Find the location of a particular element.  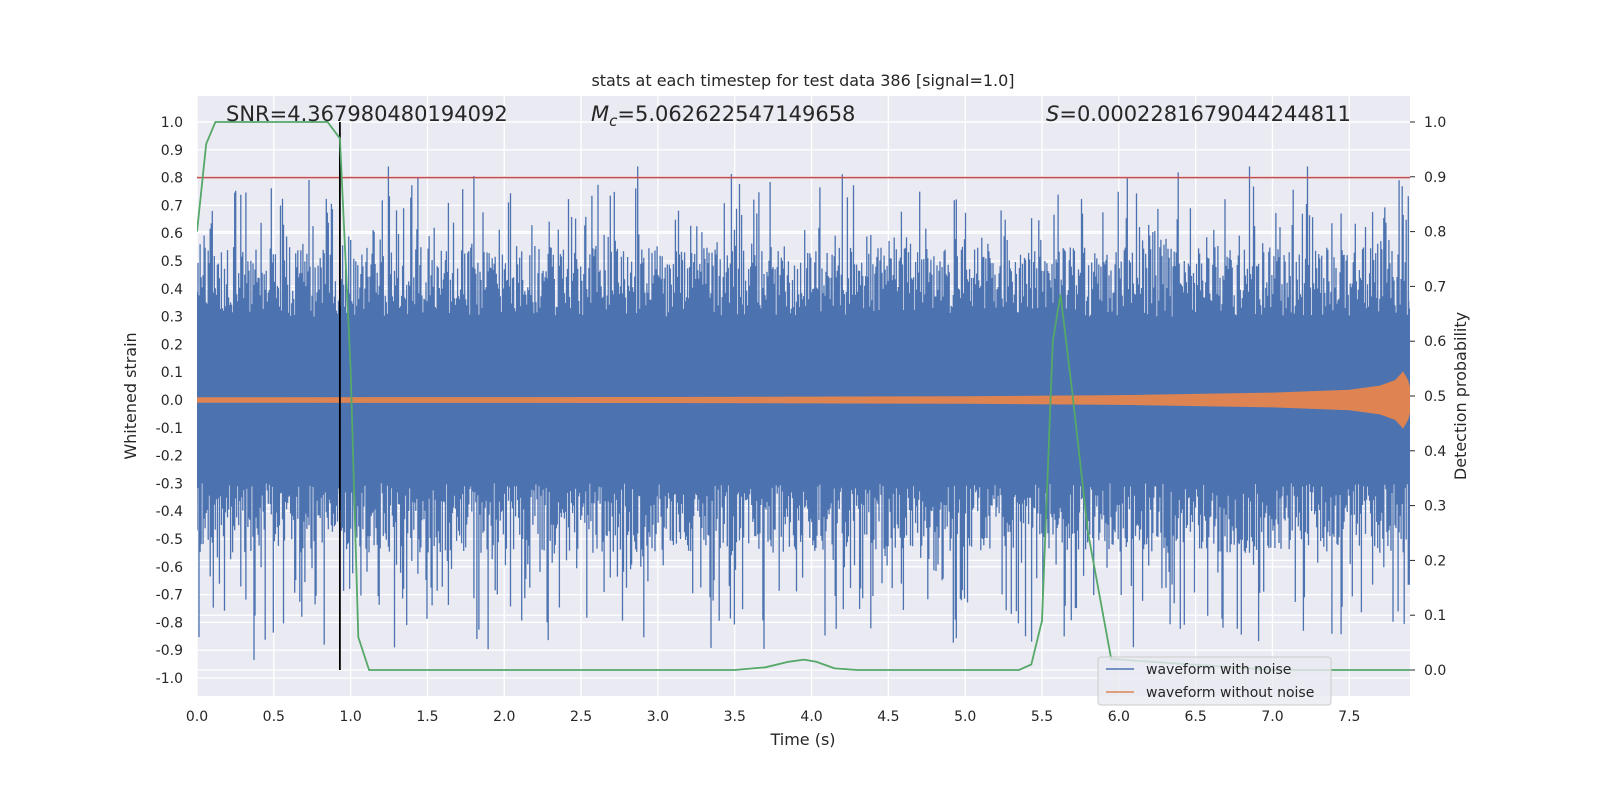

y-tick-label-left: 0.3 is located at coordinates (172, 318).